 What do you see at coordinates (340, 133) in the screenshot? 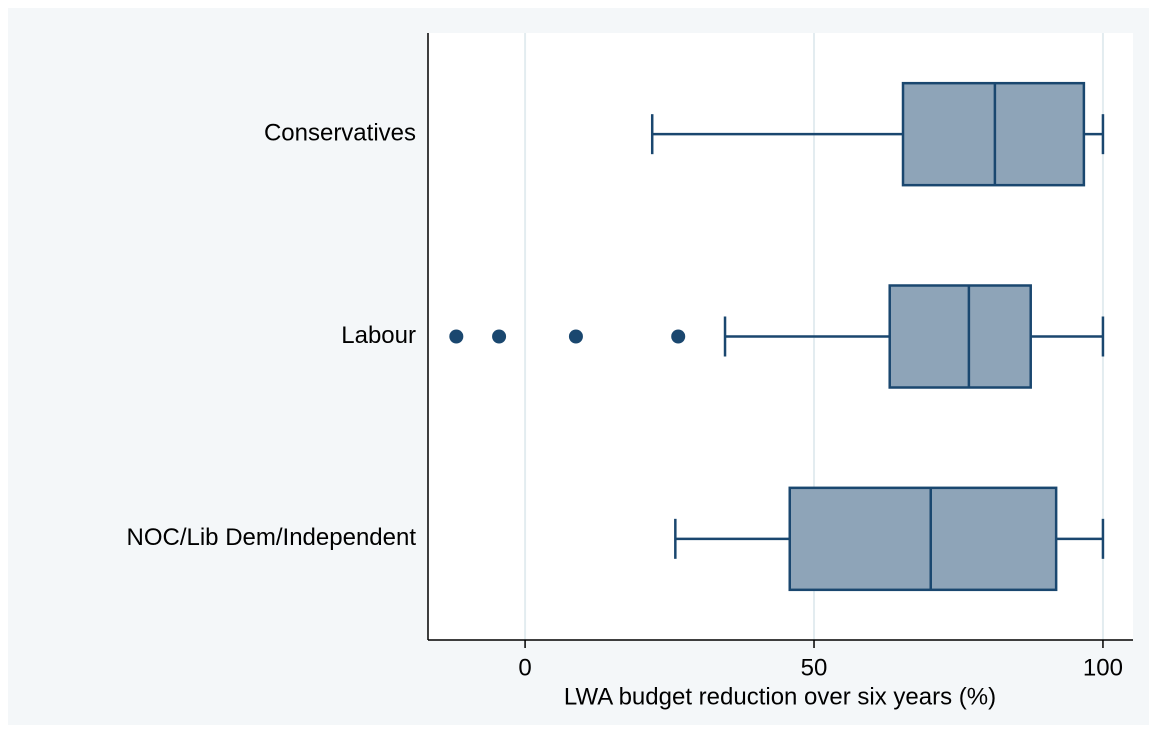
I see `y-tick-label: Conservatives` at bounding box center [340, 133].